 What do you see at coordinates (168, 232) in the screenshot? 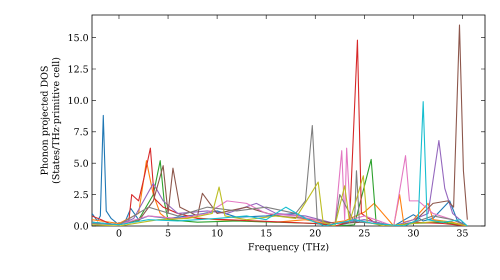
I see `x-tick-label: 5` at bounding box center [168, 232].